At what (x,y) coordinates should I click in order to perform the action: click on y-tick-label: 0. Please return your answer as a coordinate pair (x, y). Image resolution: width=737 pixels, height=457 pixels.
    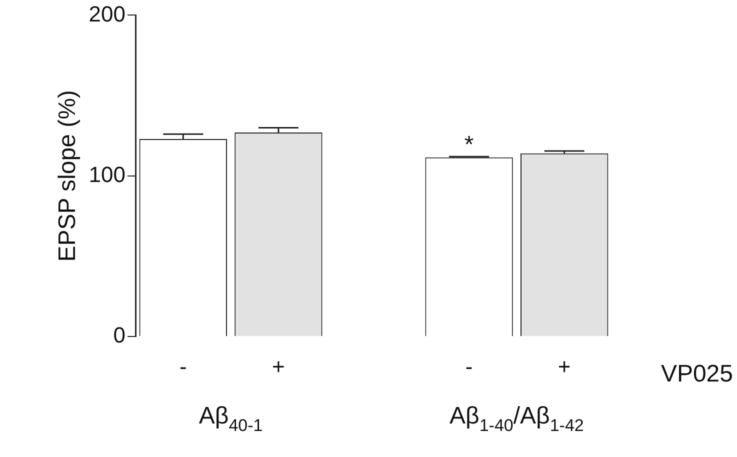
    Looking at the image, I should click on (119, 335).